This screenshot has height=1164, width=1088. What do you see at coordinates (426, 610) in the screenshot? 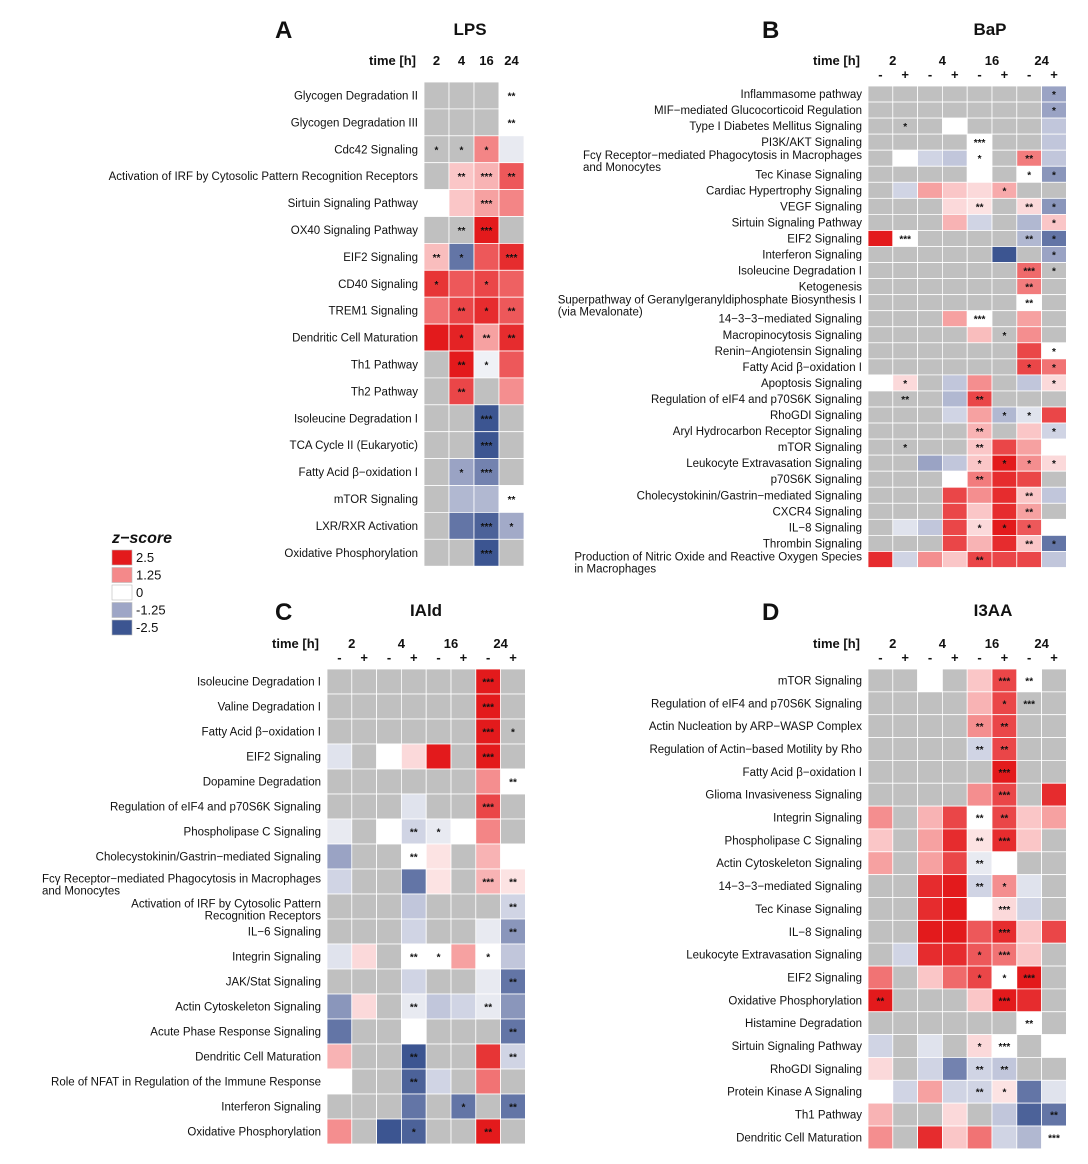
I see `panel-title: IAld` at bounding box center [426, 610].